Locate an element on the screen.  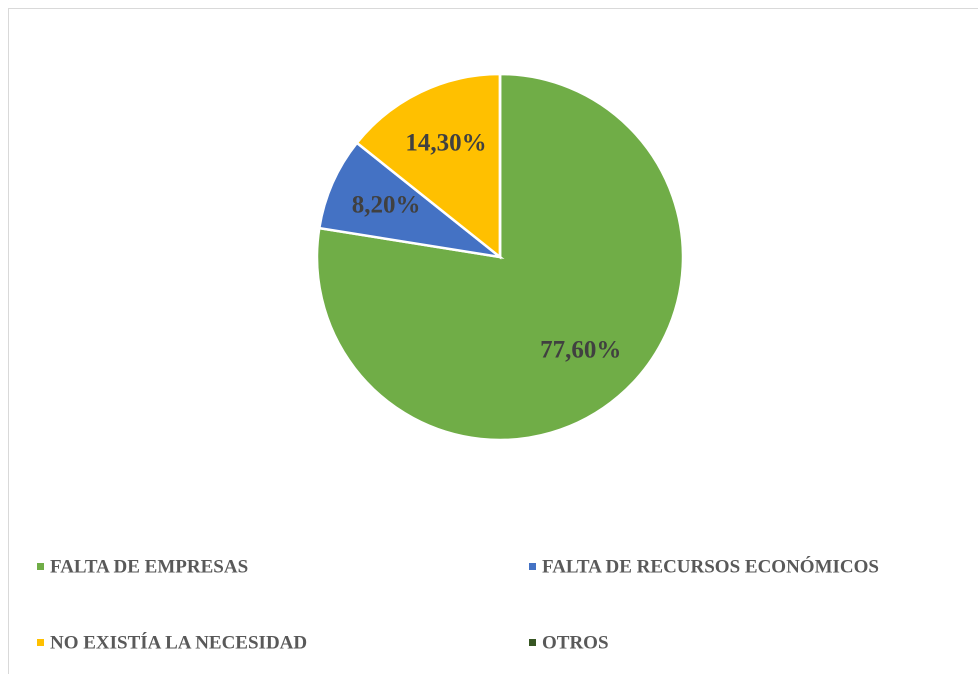
legend-label: FALTA DE EMPRESAS is located at coordinates (149, 566).